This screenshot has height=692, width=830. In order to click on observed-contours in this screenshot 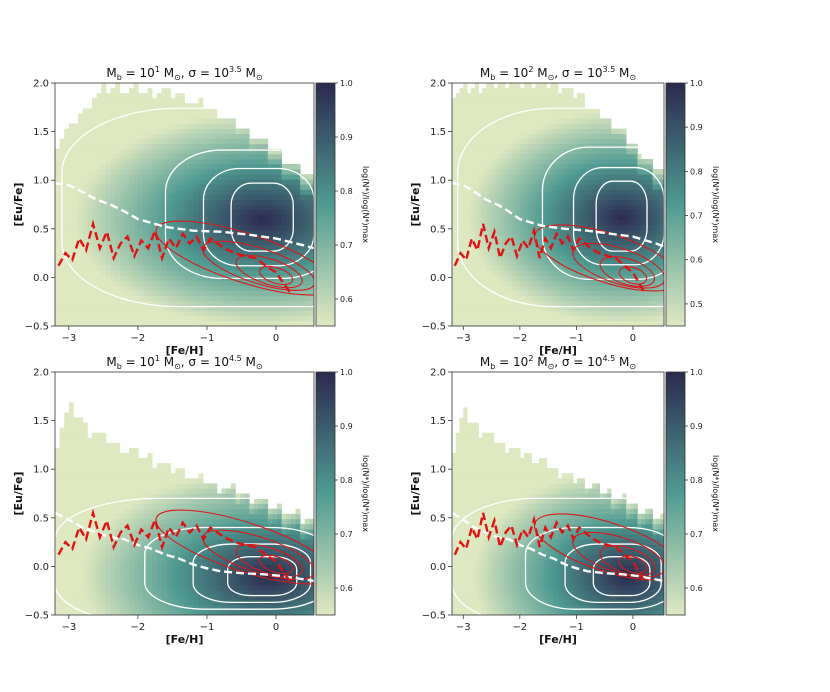, I will do `click(234, 547)`.